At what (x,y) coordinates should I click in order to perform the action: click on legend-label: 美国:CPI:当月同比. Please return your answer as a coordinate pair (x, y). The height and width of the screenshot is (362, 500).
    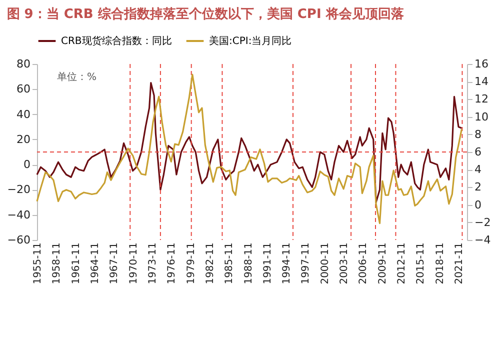
    Looking at the image, I should click on (250, 41).